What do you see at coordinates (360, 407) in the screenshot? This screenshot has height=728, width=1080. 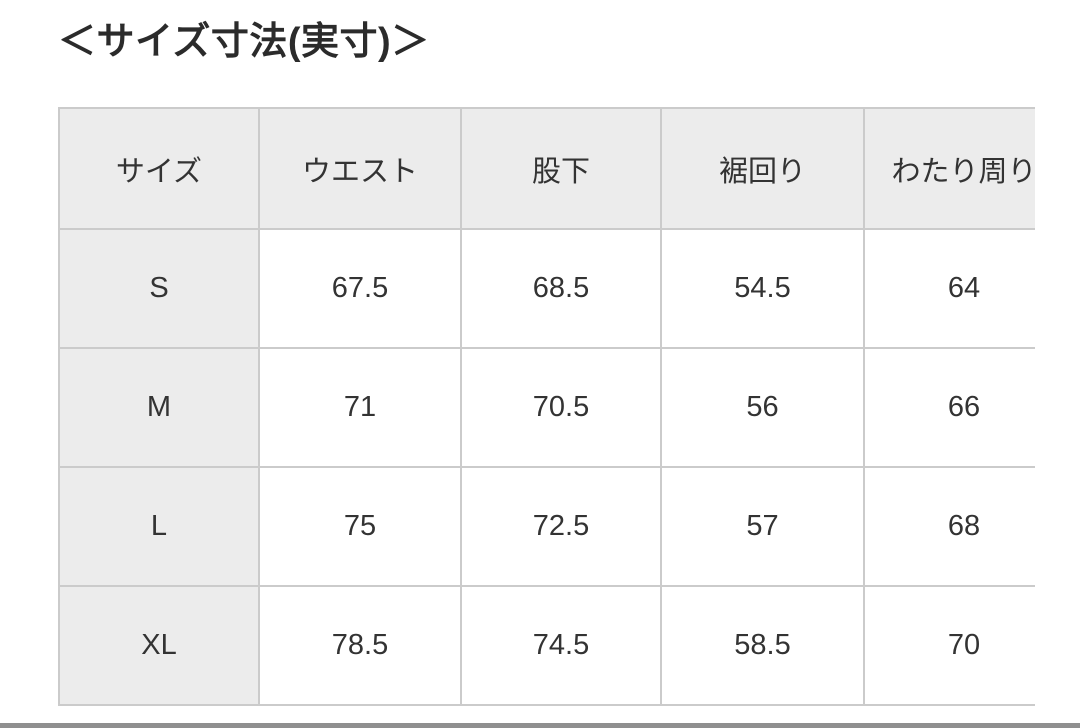 I see `table-cell-m-waist: 71` at bounding box center [360, 407].